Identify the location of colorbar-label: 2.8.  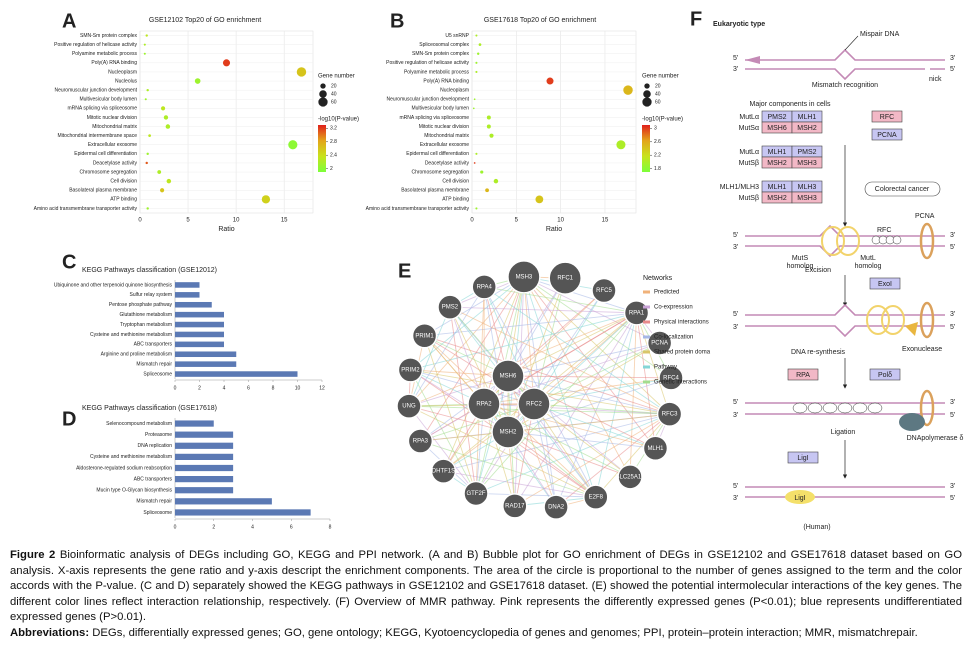
(333, 142).